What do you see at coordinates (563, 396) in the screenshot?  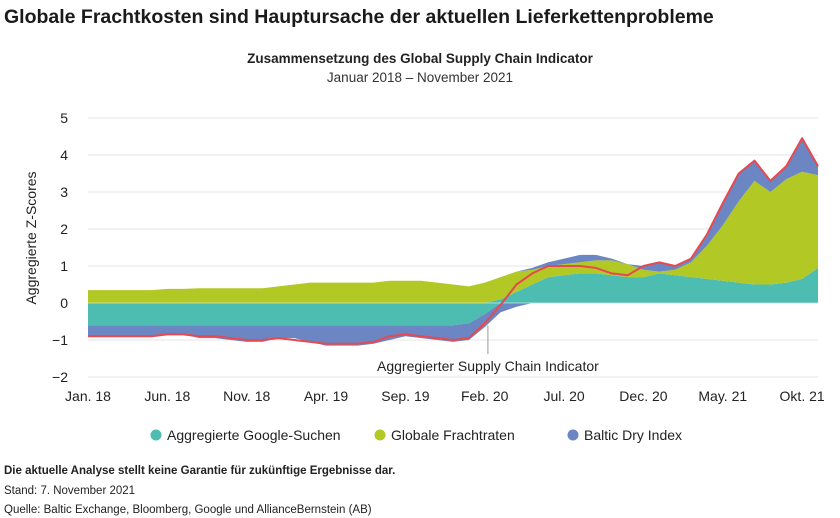 I see `x-tick-label: Jul. 20` at bounding box center [563, 396].